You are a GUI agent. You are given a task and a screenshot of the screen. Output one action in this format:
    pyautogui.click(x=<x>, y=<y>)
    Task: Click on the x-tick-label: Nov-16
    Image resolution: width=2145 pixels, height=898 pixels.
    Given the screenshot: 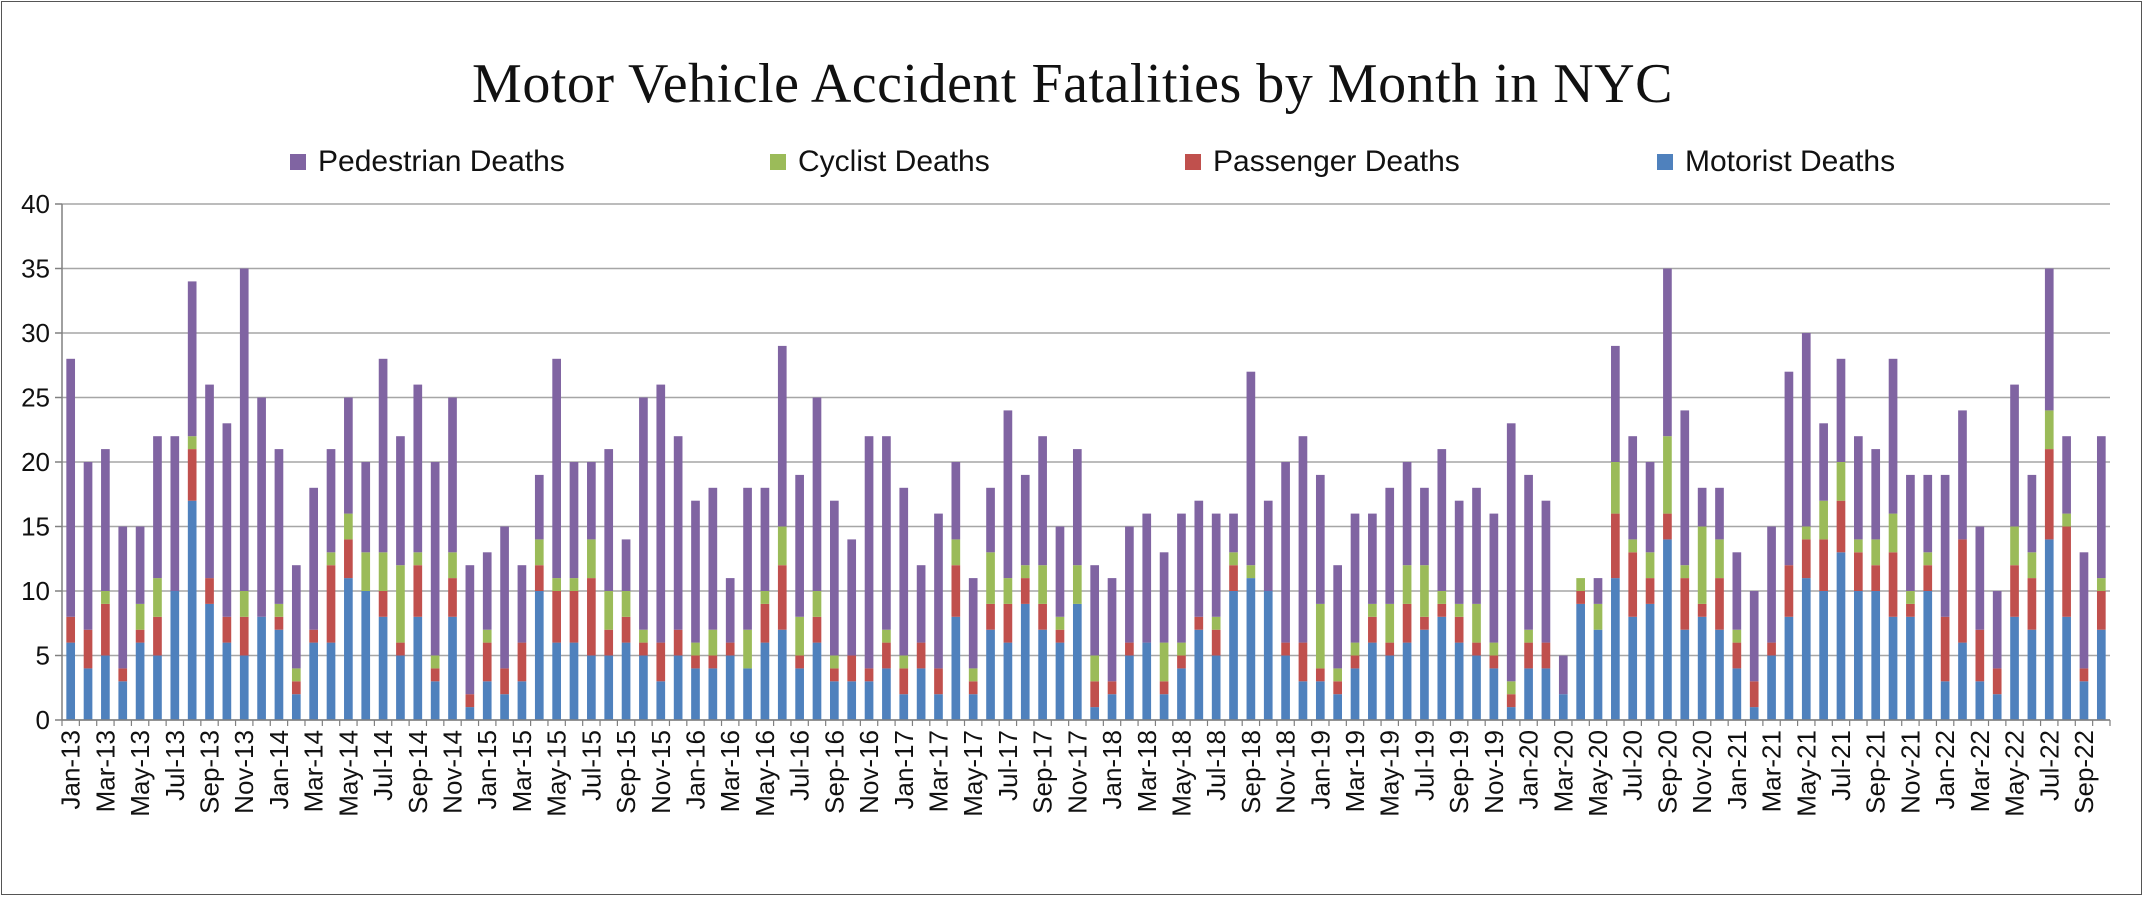 What is the action you would take?
    pyautogui.click(x=869, y=772)
    